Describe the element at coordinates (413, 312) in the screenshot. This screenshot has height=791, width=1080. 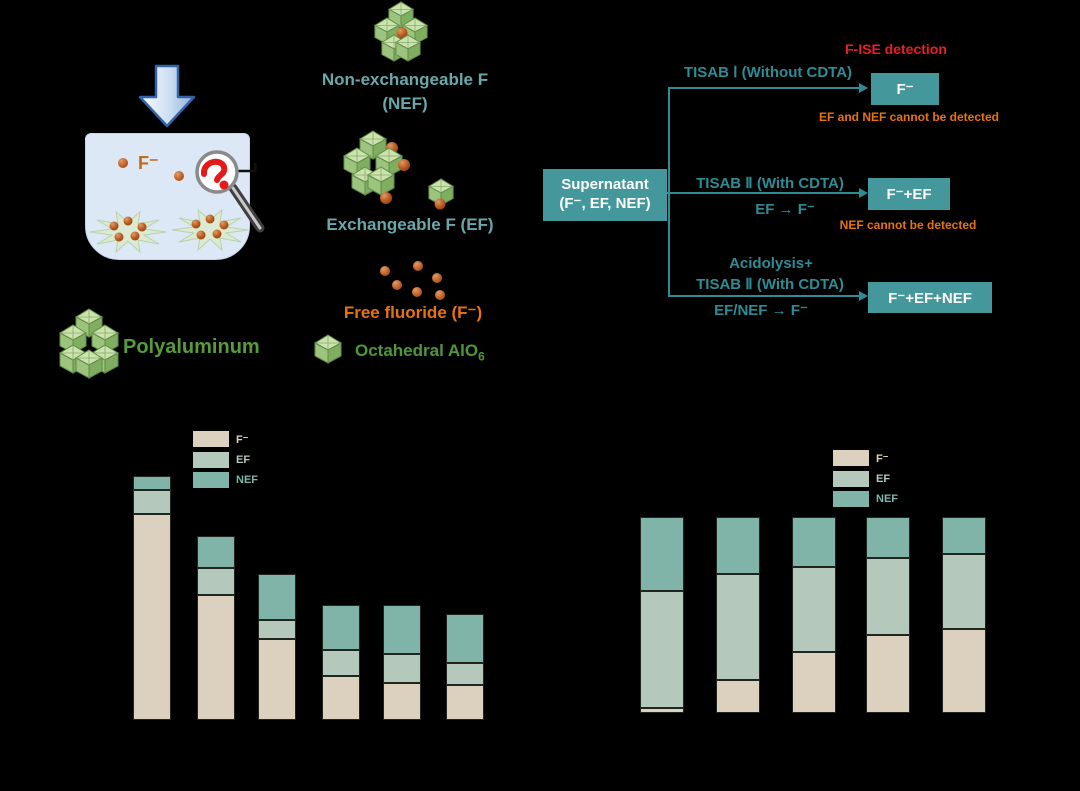
I see `free-fluoride-label: Free fluoride (F⁻)` at that location.